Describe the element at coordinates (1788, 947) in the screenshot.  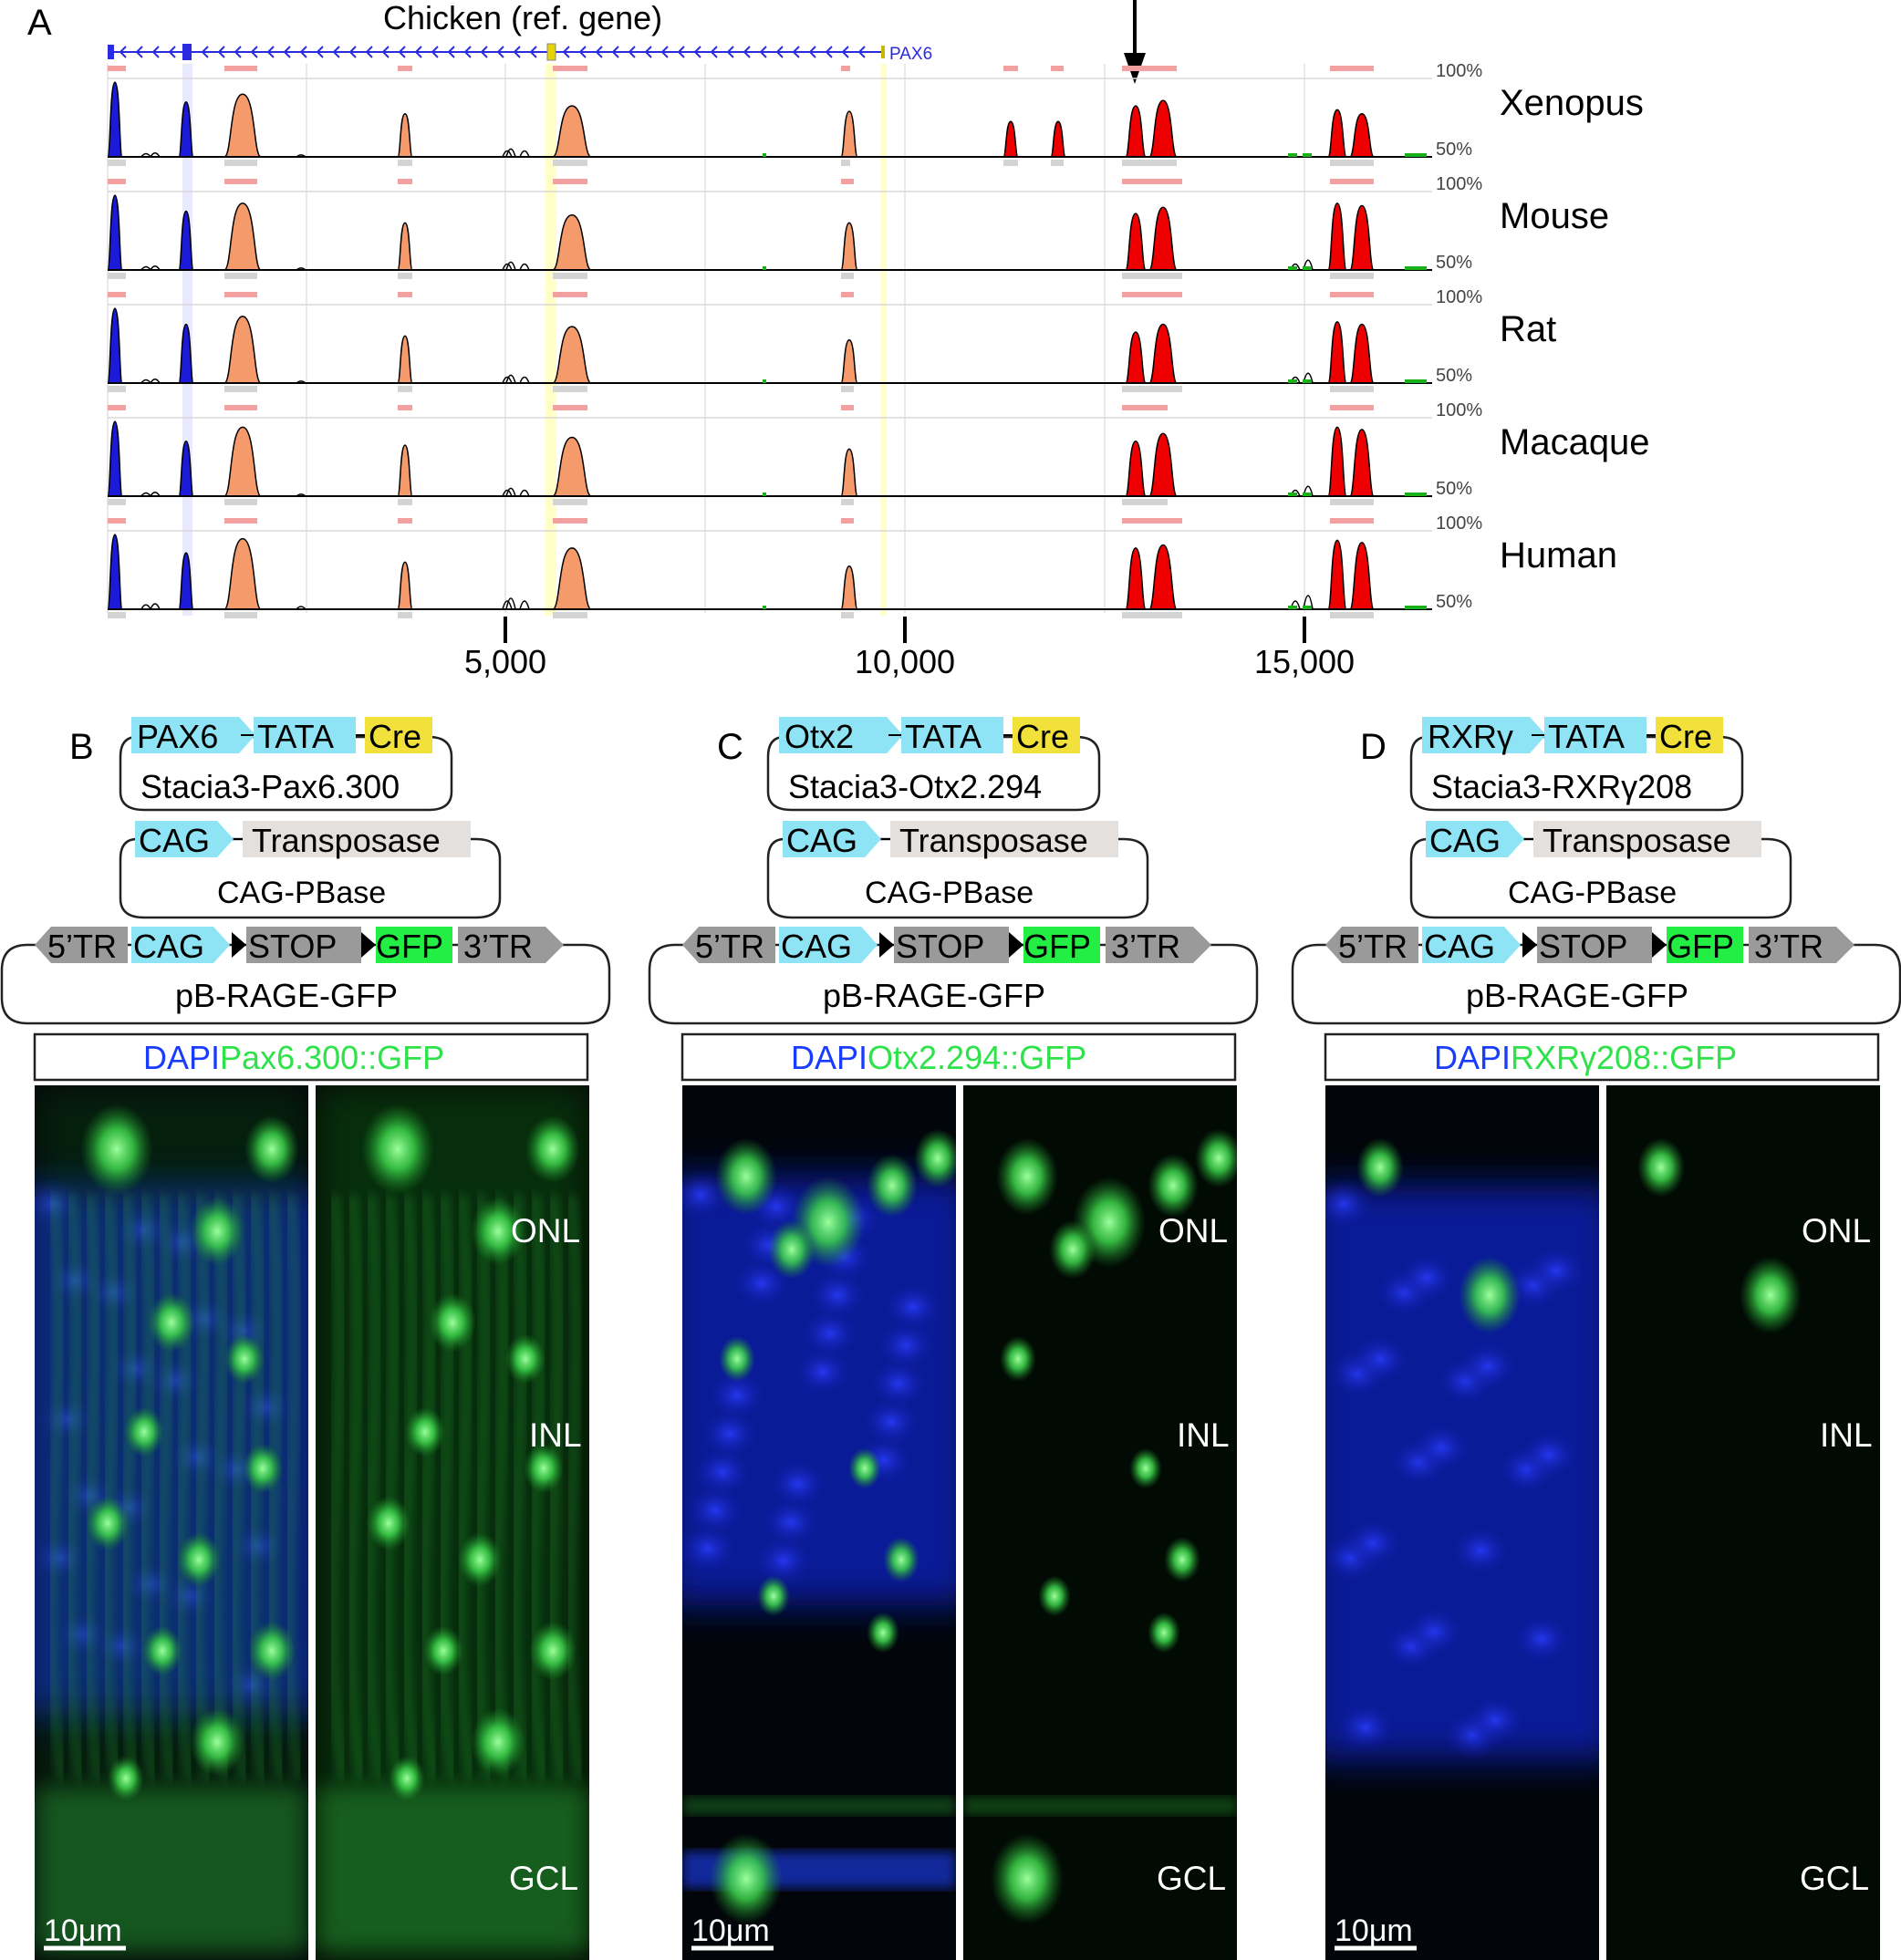
I see `tr3-label: 3’TR` at that location.